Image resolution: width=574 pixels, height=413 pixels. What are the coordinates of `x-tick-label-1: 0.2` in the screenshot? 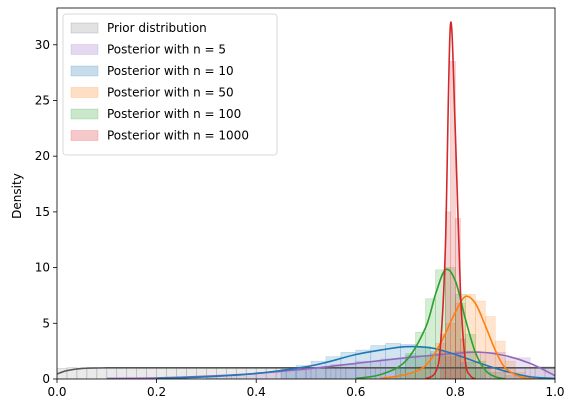 It's located at (156, 392).